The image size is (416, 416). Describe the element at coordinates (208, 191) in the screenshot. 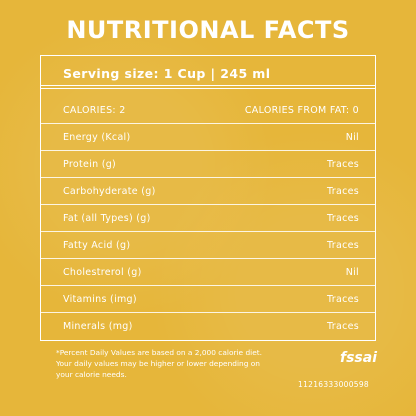

I see `nutrient-row: Carbohyderate (g) Traces` at that location.